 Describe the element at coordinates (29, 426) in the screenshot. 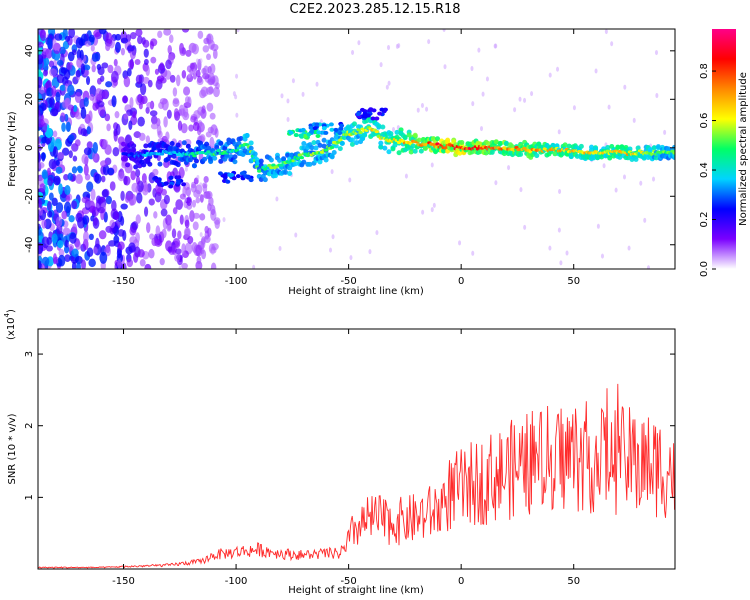

I see `y-tick-label: 2` at that location.